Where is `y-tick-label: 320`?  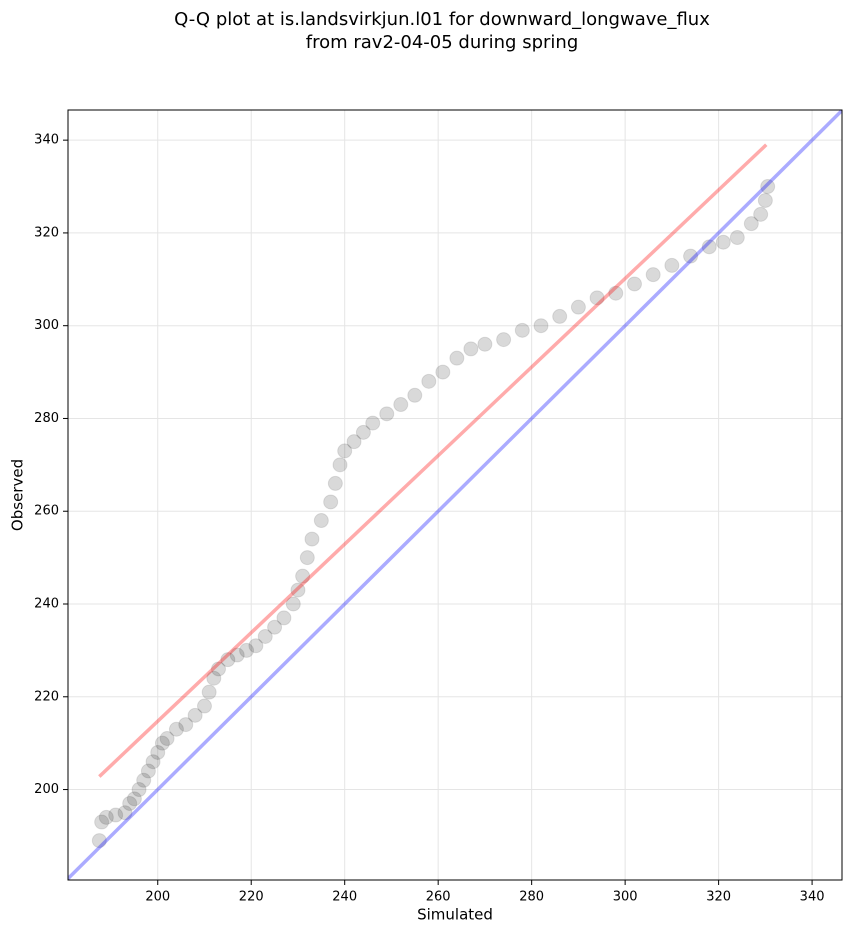 y-tick-label: 320 is located at coordinates (46, 232).